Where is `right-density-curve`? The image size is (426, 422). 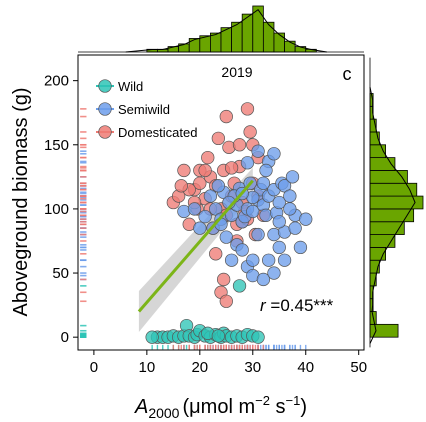 right-density-curve is located at coordinates (392, 215).